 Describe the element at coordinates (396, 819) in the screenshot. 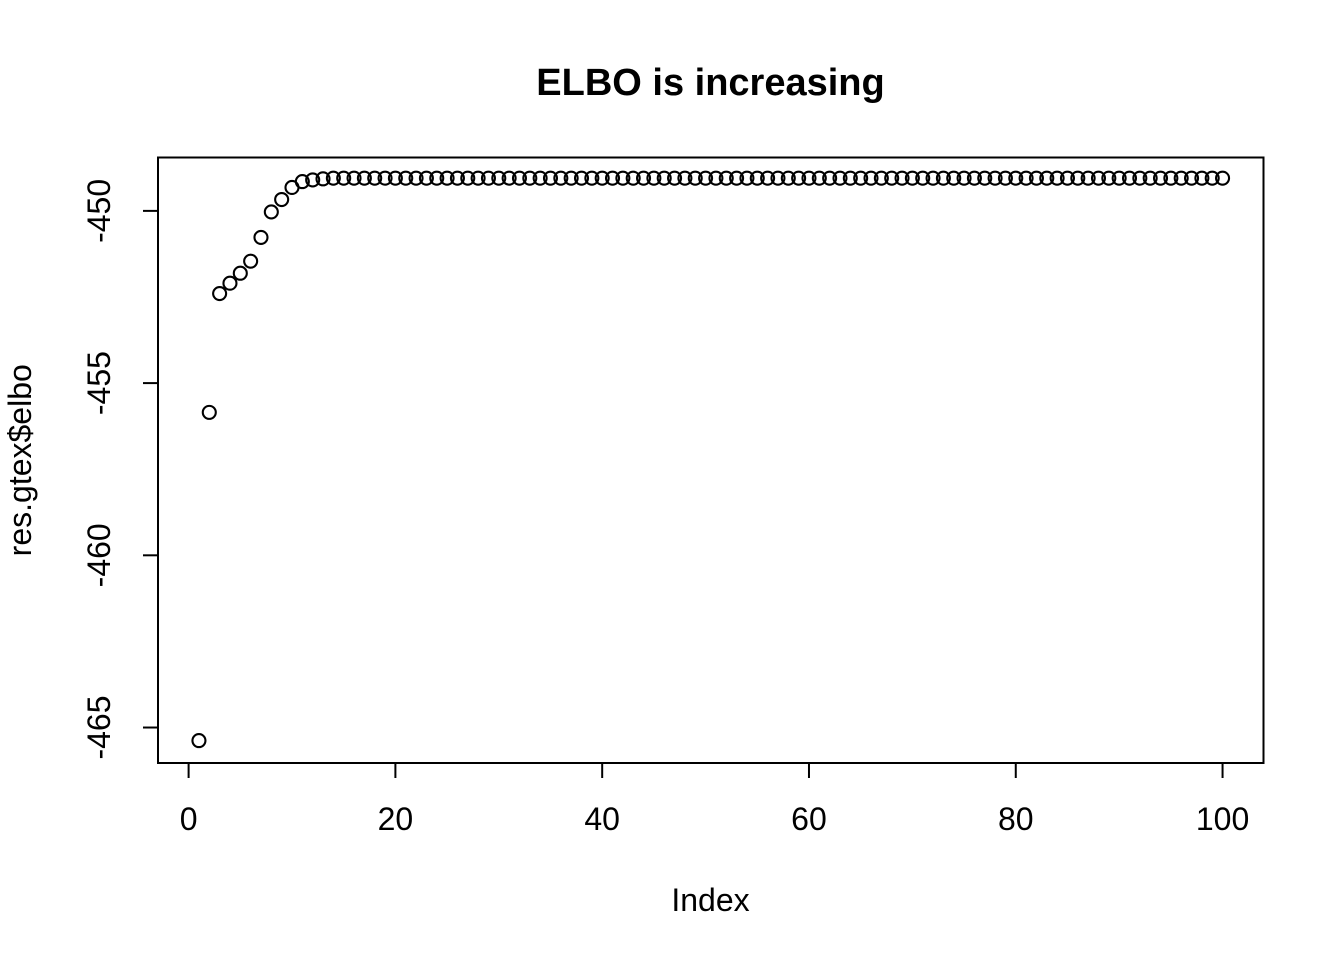

I see `x-tick-label: 20` at that location.